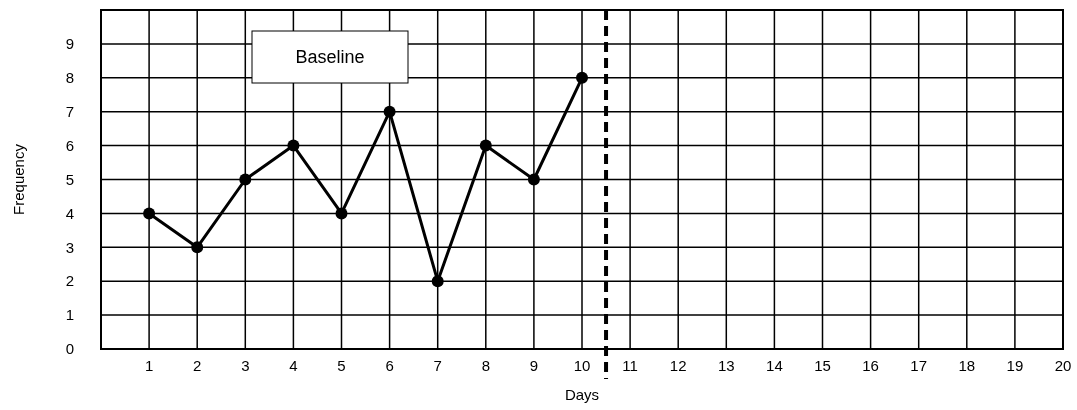 The image size is (1077, 410). I want to click on x-tick-label: 11, so click(630, 365).